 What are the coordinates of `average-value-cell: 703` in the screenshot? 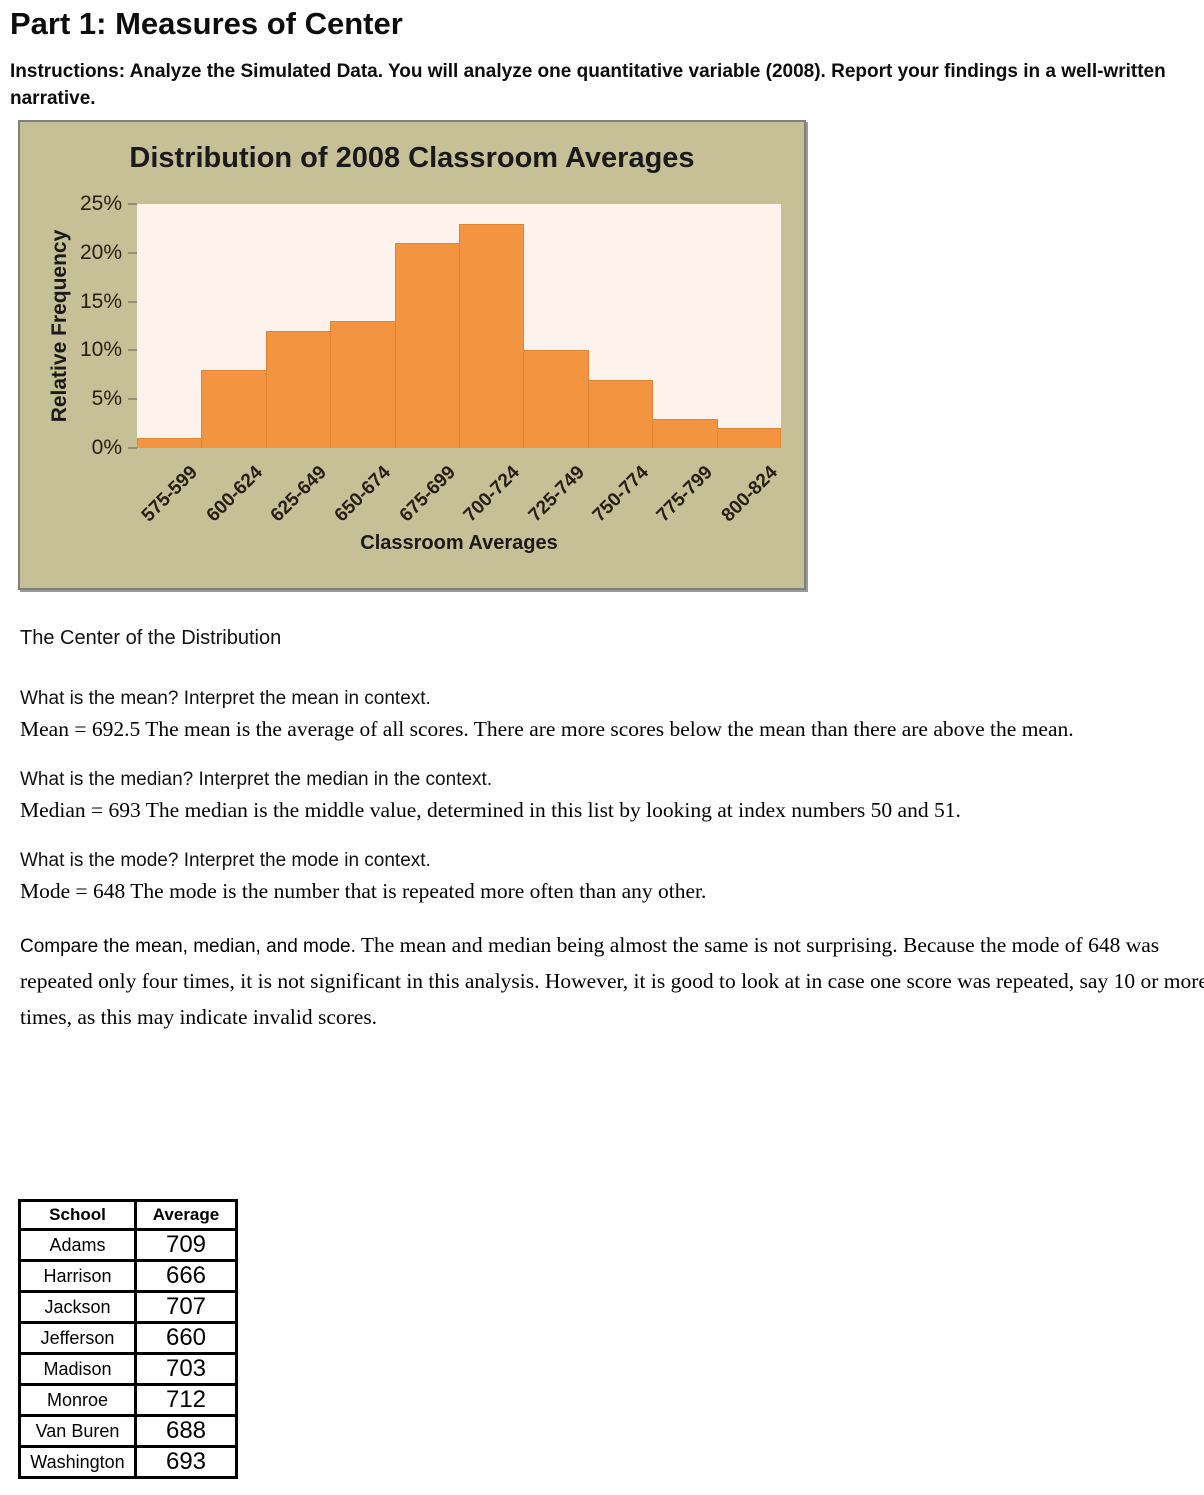 It's located at (186, 1369).